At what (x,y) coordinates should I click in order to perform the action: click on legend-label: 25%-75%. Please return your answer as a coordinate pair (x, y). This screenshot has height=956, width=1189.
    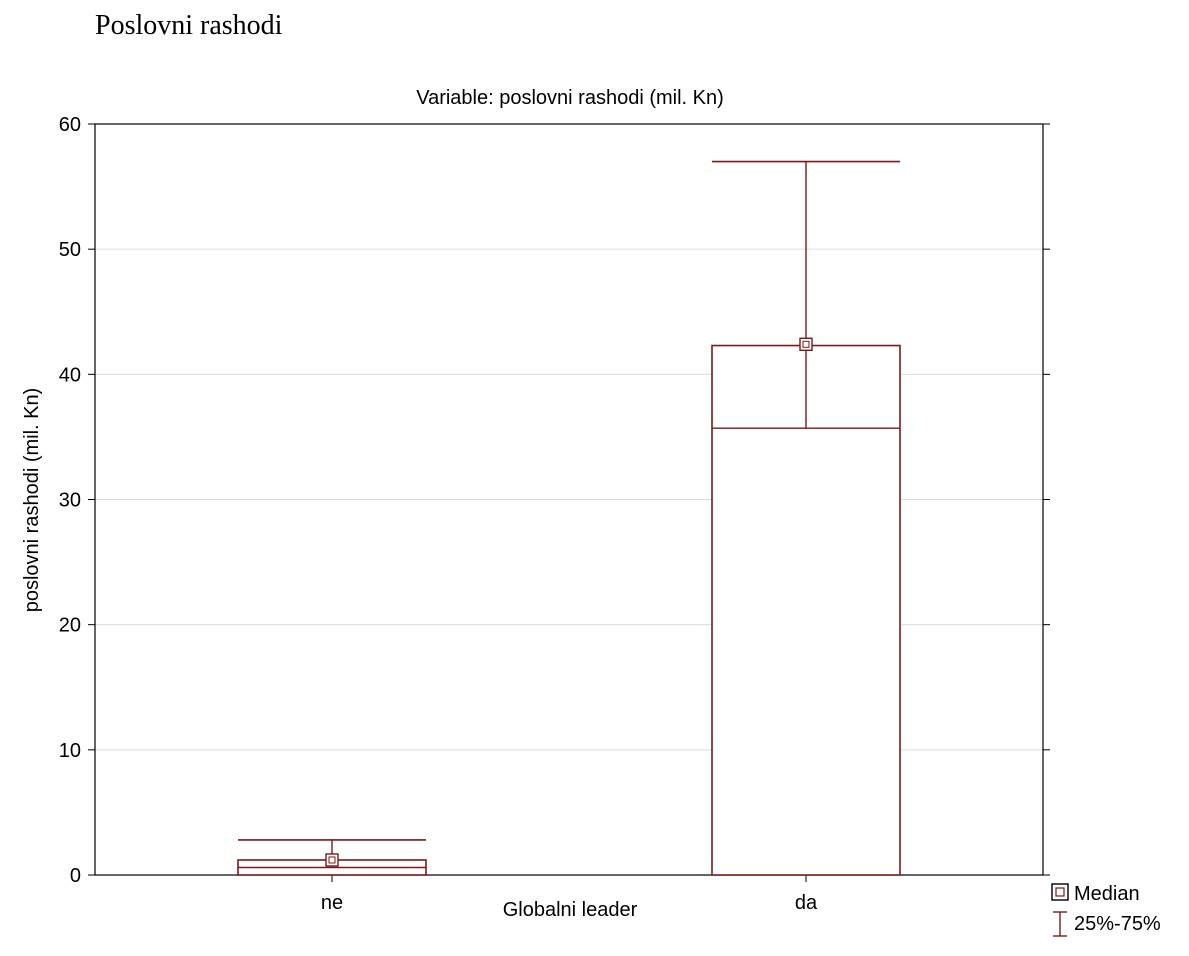
    Looking at the image, I should click on (1117, 924).